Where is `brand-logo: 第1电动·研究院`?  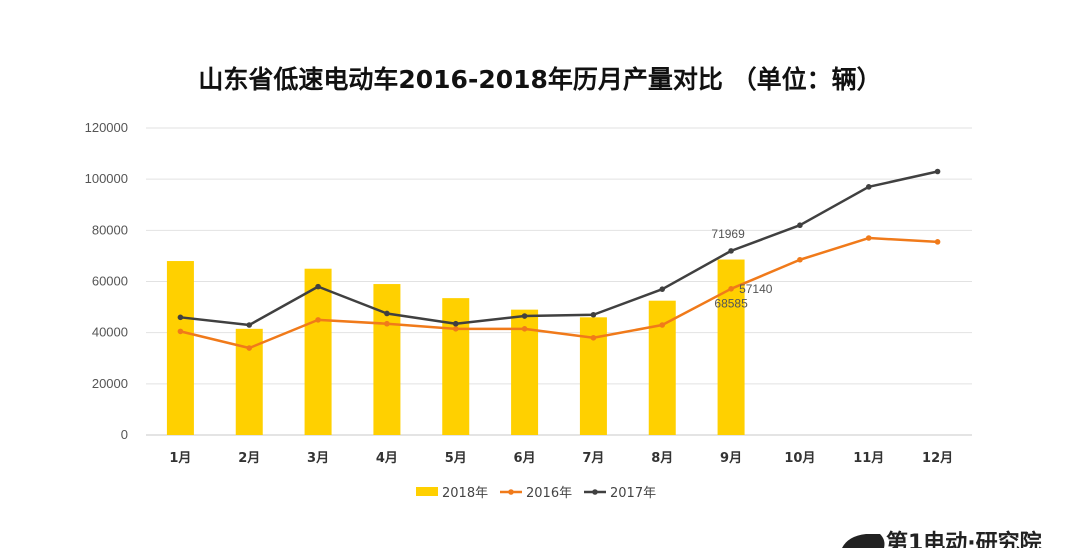 brand-logo: 第1电动·研究院 is located at coordinates (942, 539).